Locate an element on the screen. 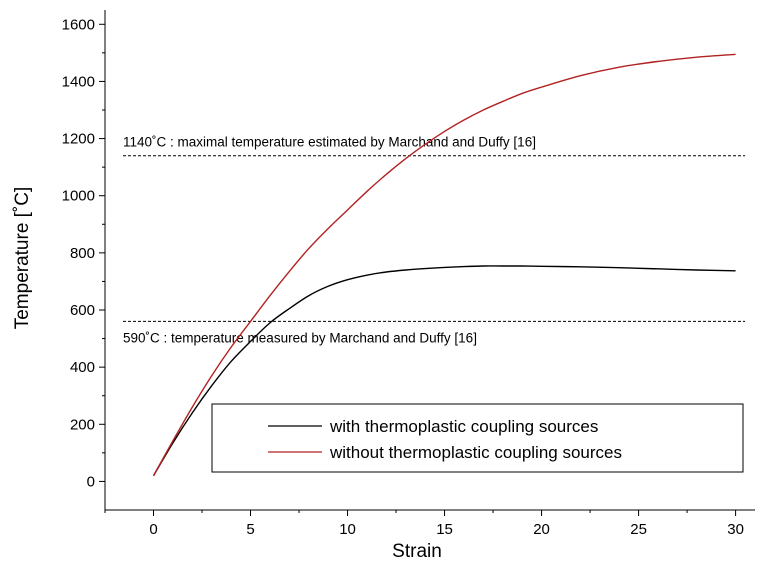  x-tick-label: 0 is located at coordinates (153, 529).